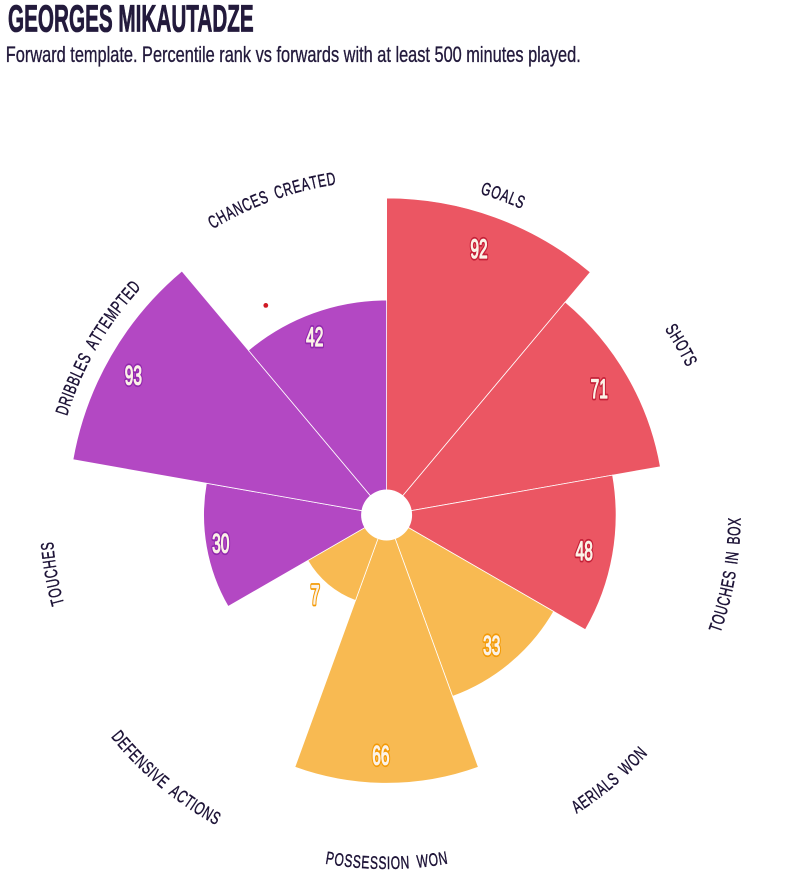 Image resolution: width=791 pixels, height=876 pixels. What do you see at coordinates (131, 20) in the screenshot?
I see `svg-text: GEORGES MIKAUTADZE` at bounding box center [131, 20].